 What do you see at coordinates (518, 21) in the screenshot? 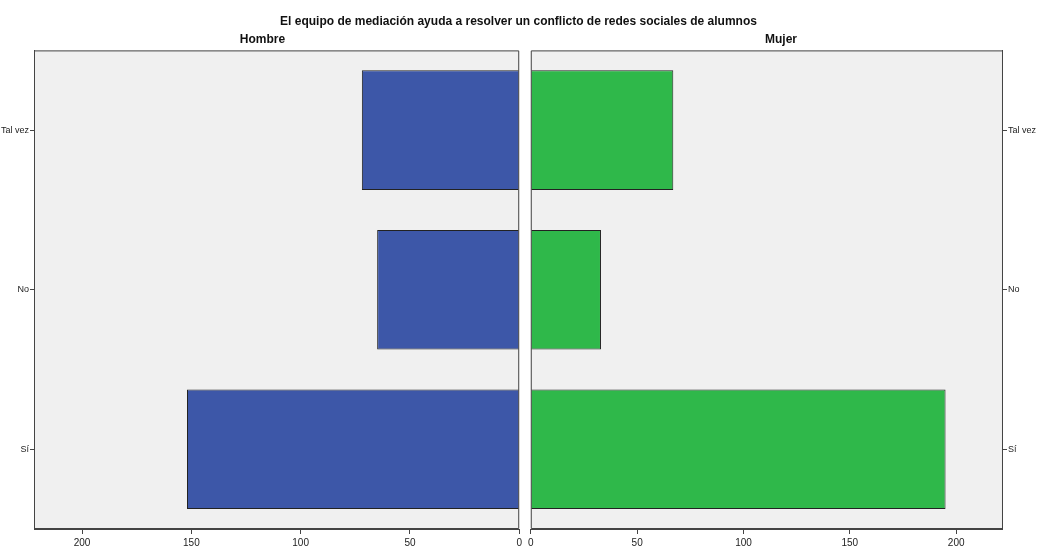
I see `chart-title: El equipo de mediación ayuda a resolver un conflicto de redes sociales de alumnos` at bounding box center [518, 21].